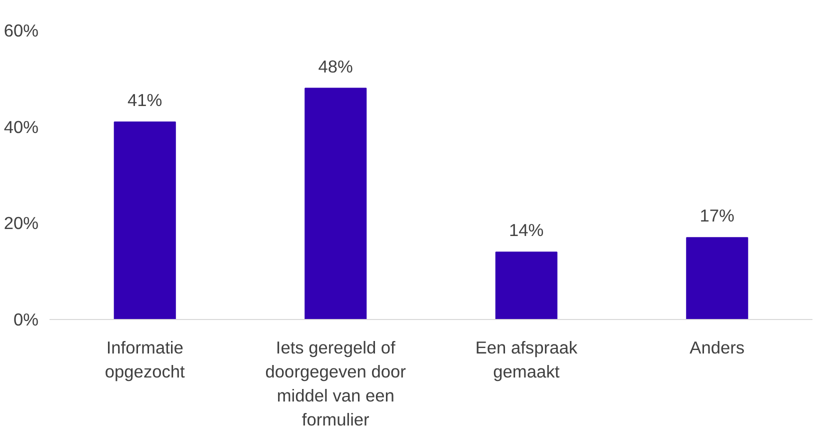 The image size is (832, 432). I want to click on y-tick-label: 40%, so click(21, 126).